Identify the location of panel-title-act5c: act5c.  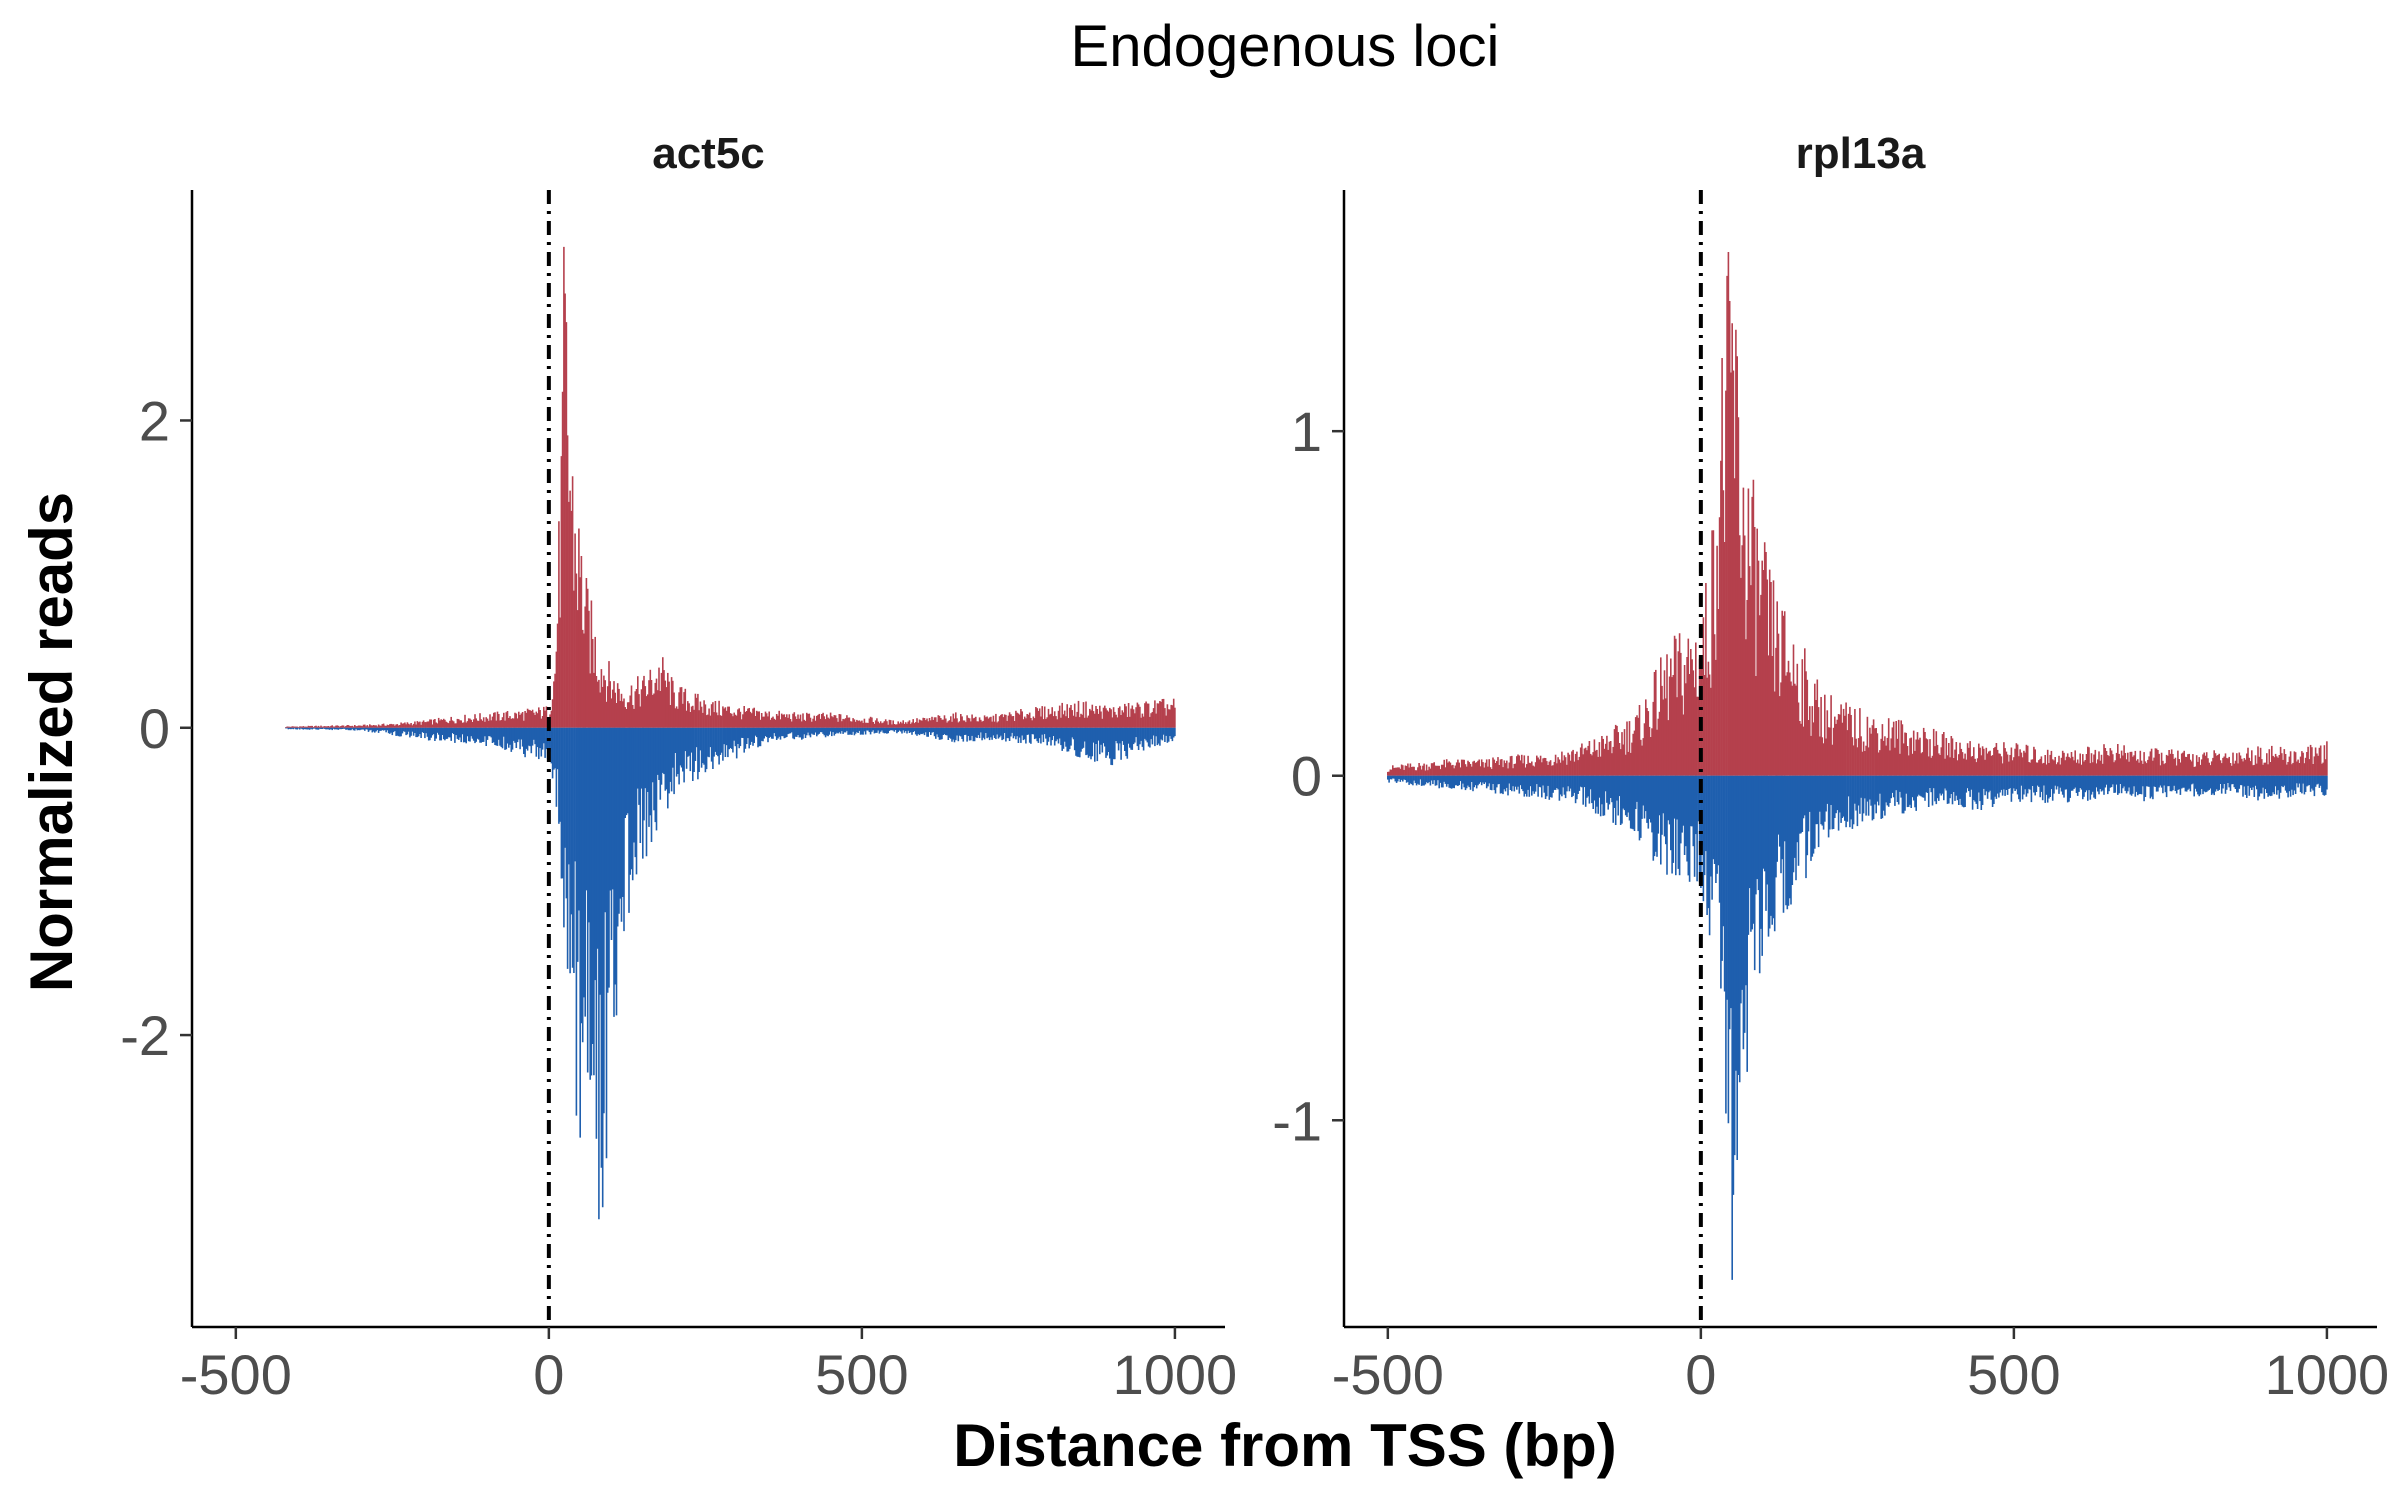
(708, 153).